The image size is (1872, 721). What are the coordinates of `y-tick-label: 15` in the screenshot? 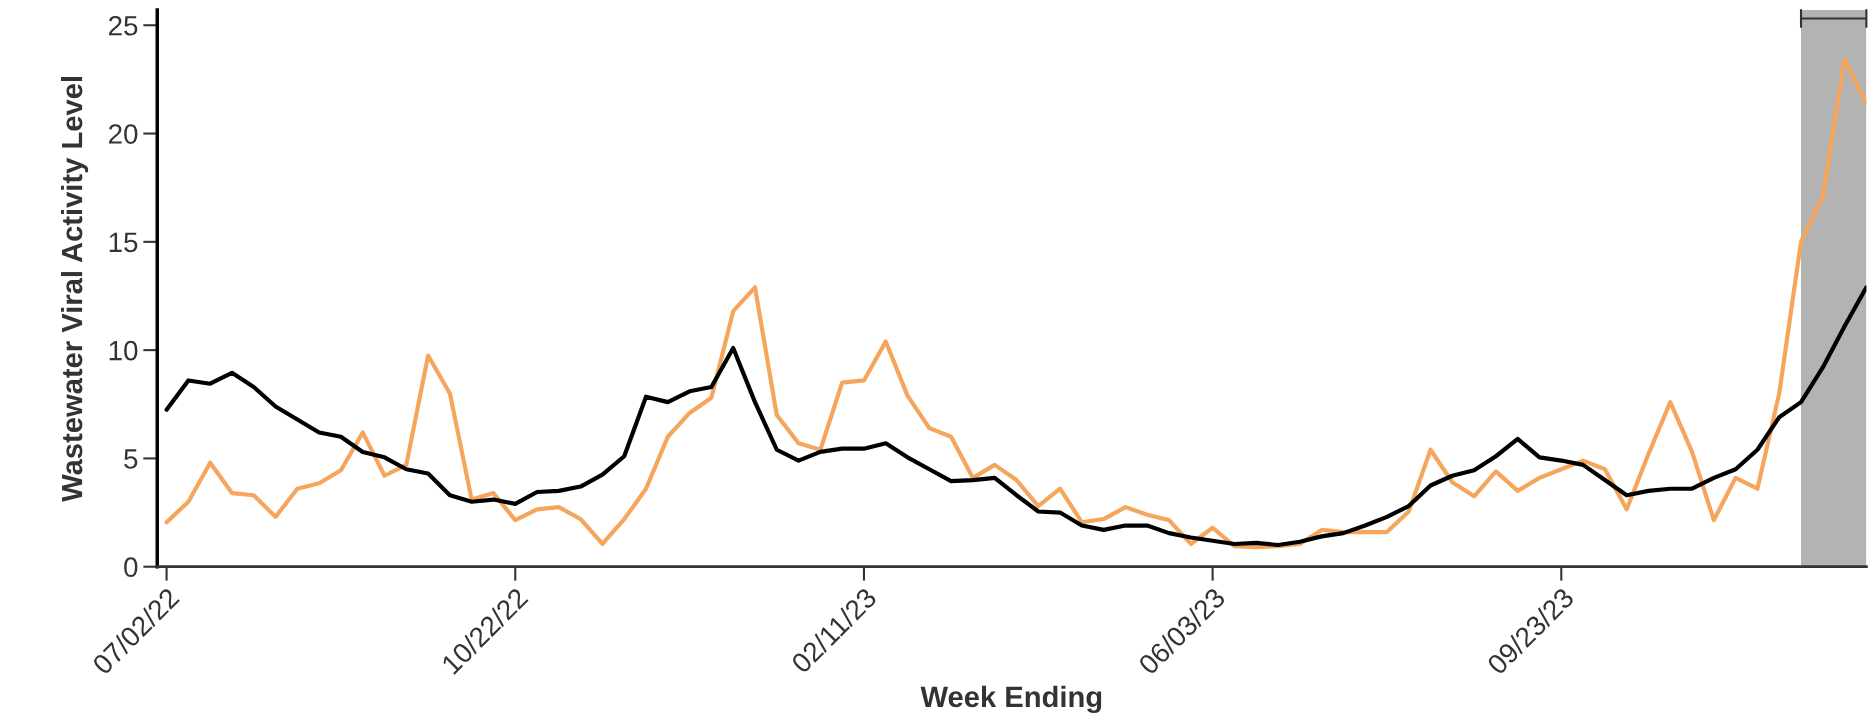 It's located at (123, 242).